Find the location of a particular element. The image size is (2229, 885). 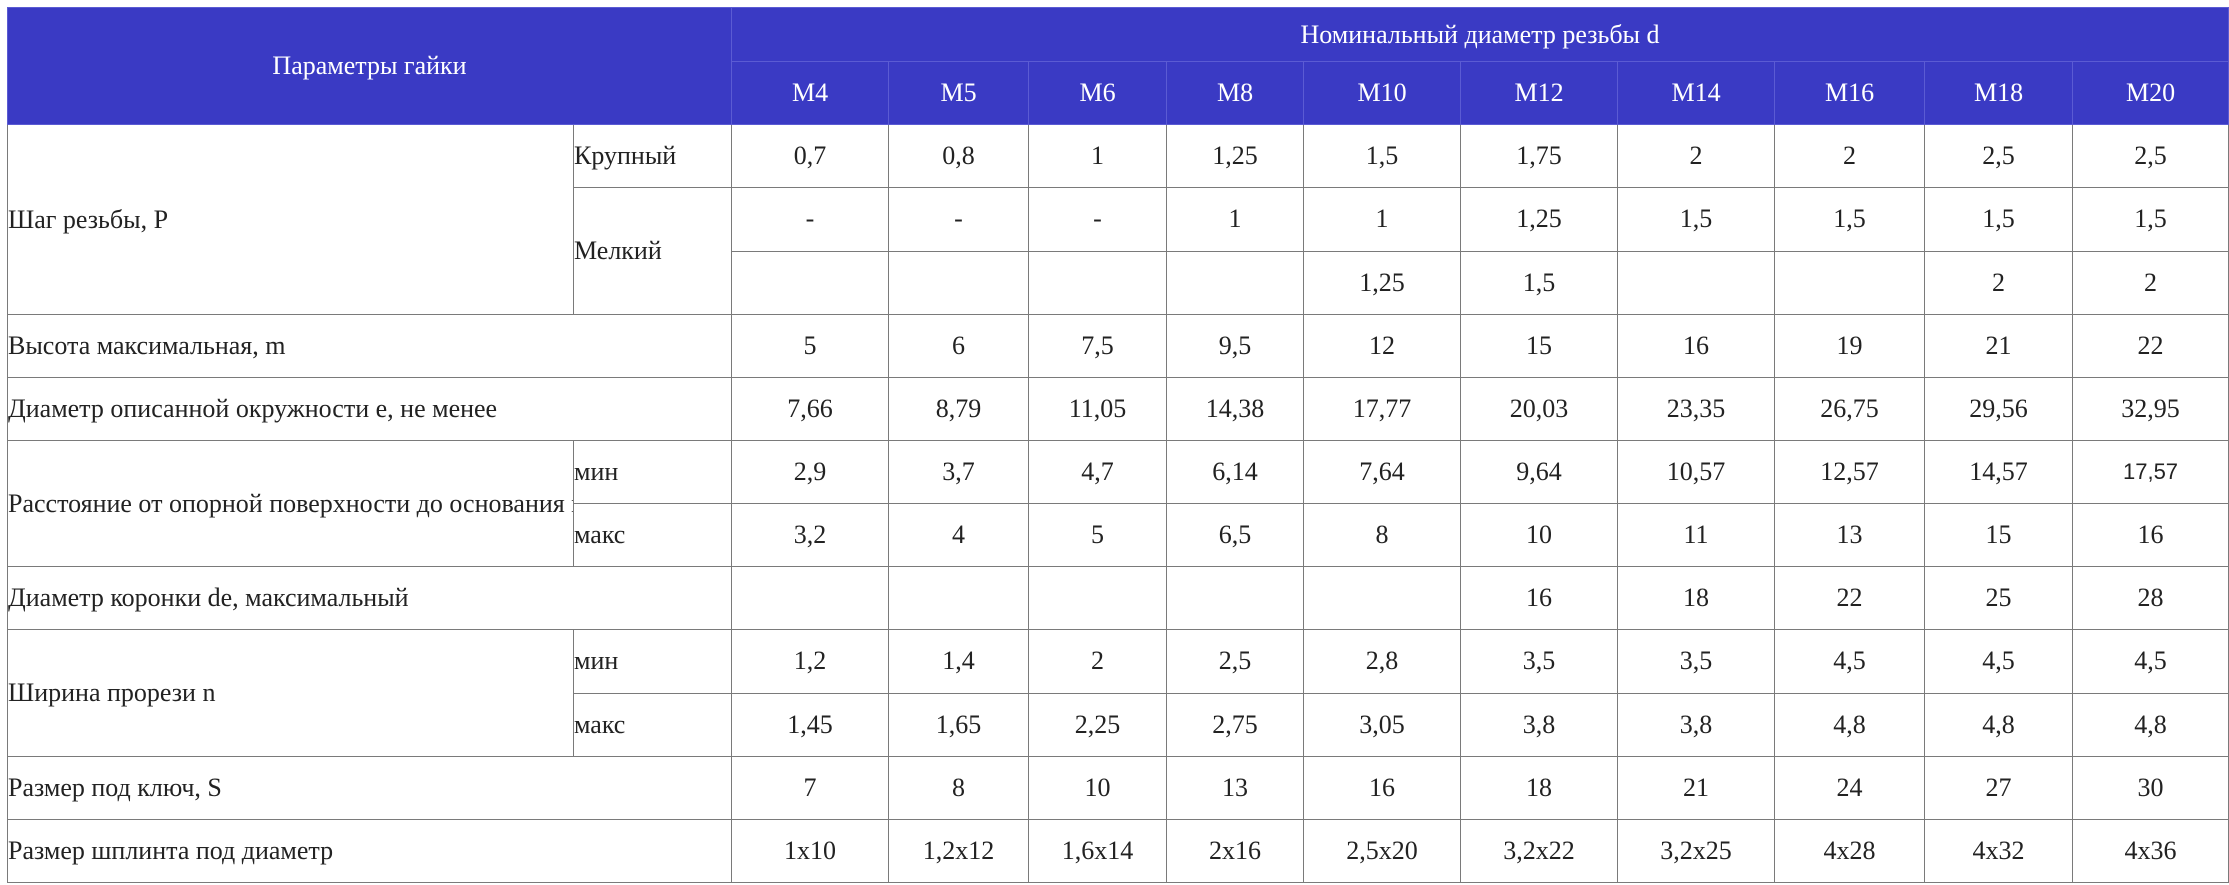

table-cell: 6 is located at coordinates (959, 345).